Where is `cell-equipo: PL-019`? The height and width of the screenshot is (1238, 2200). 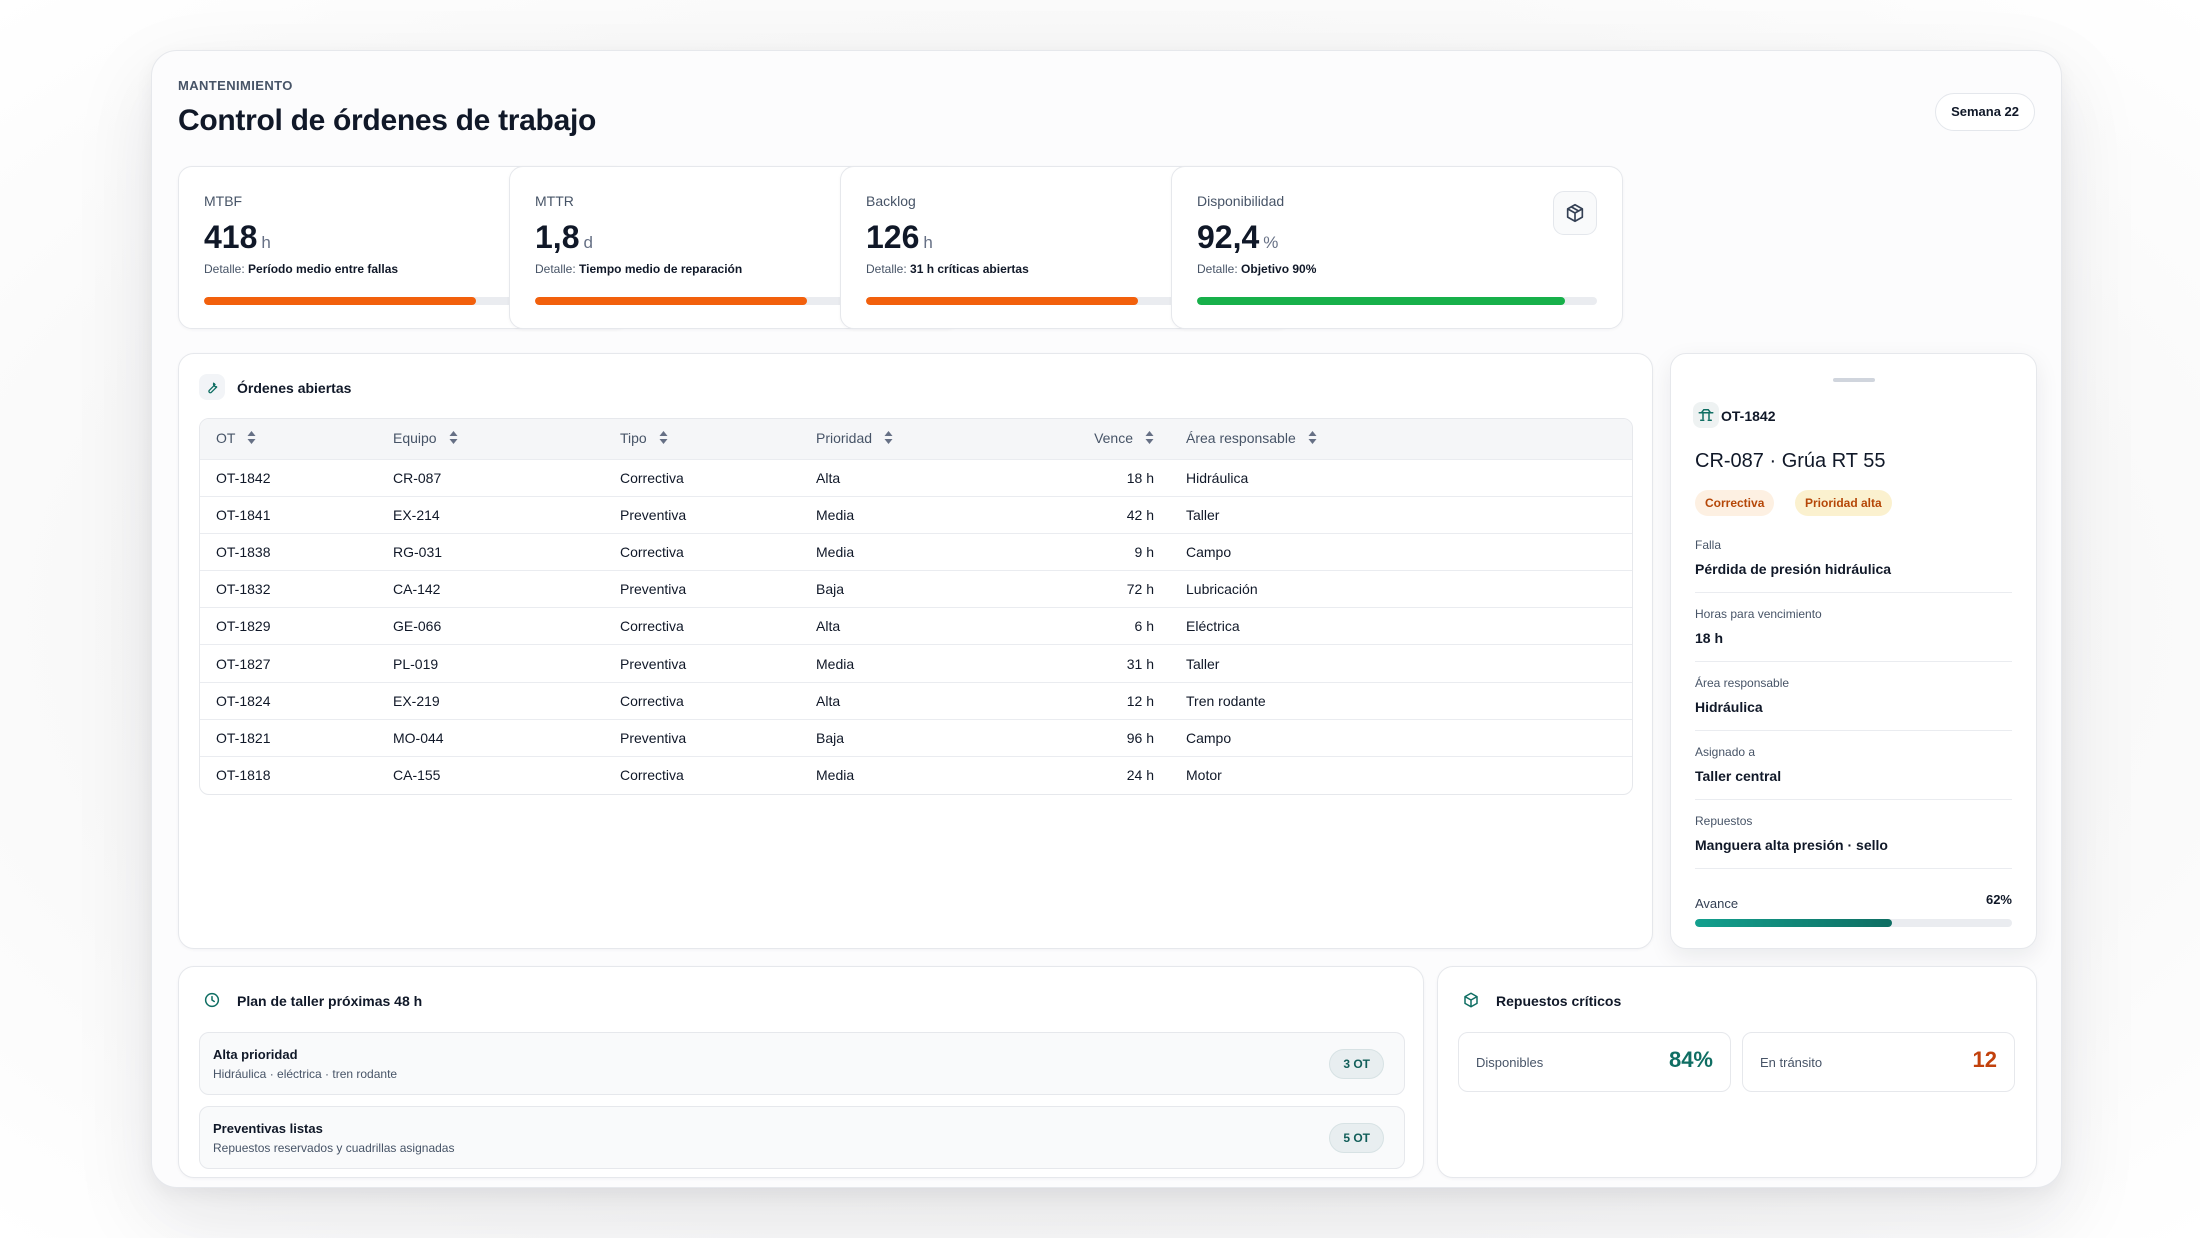 cell-equipo: PL-019 is located at coordinates (416, 663).